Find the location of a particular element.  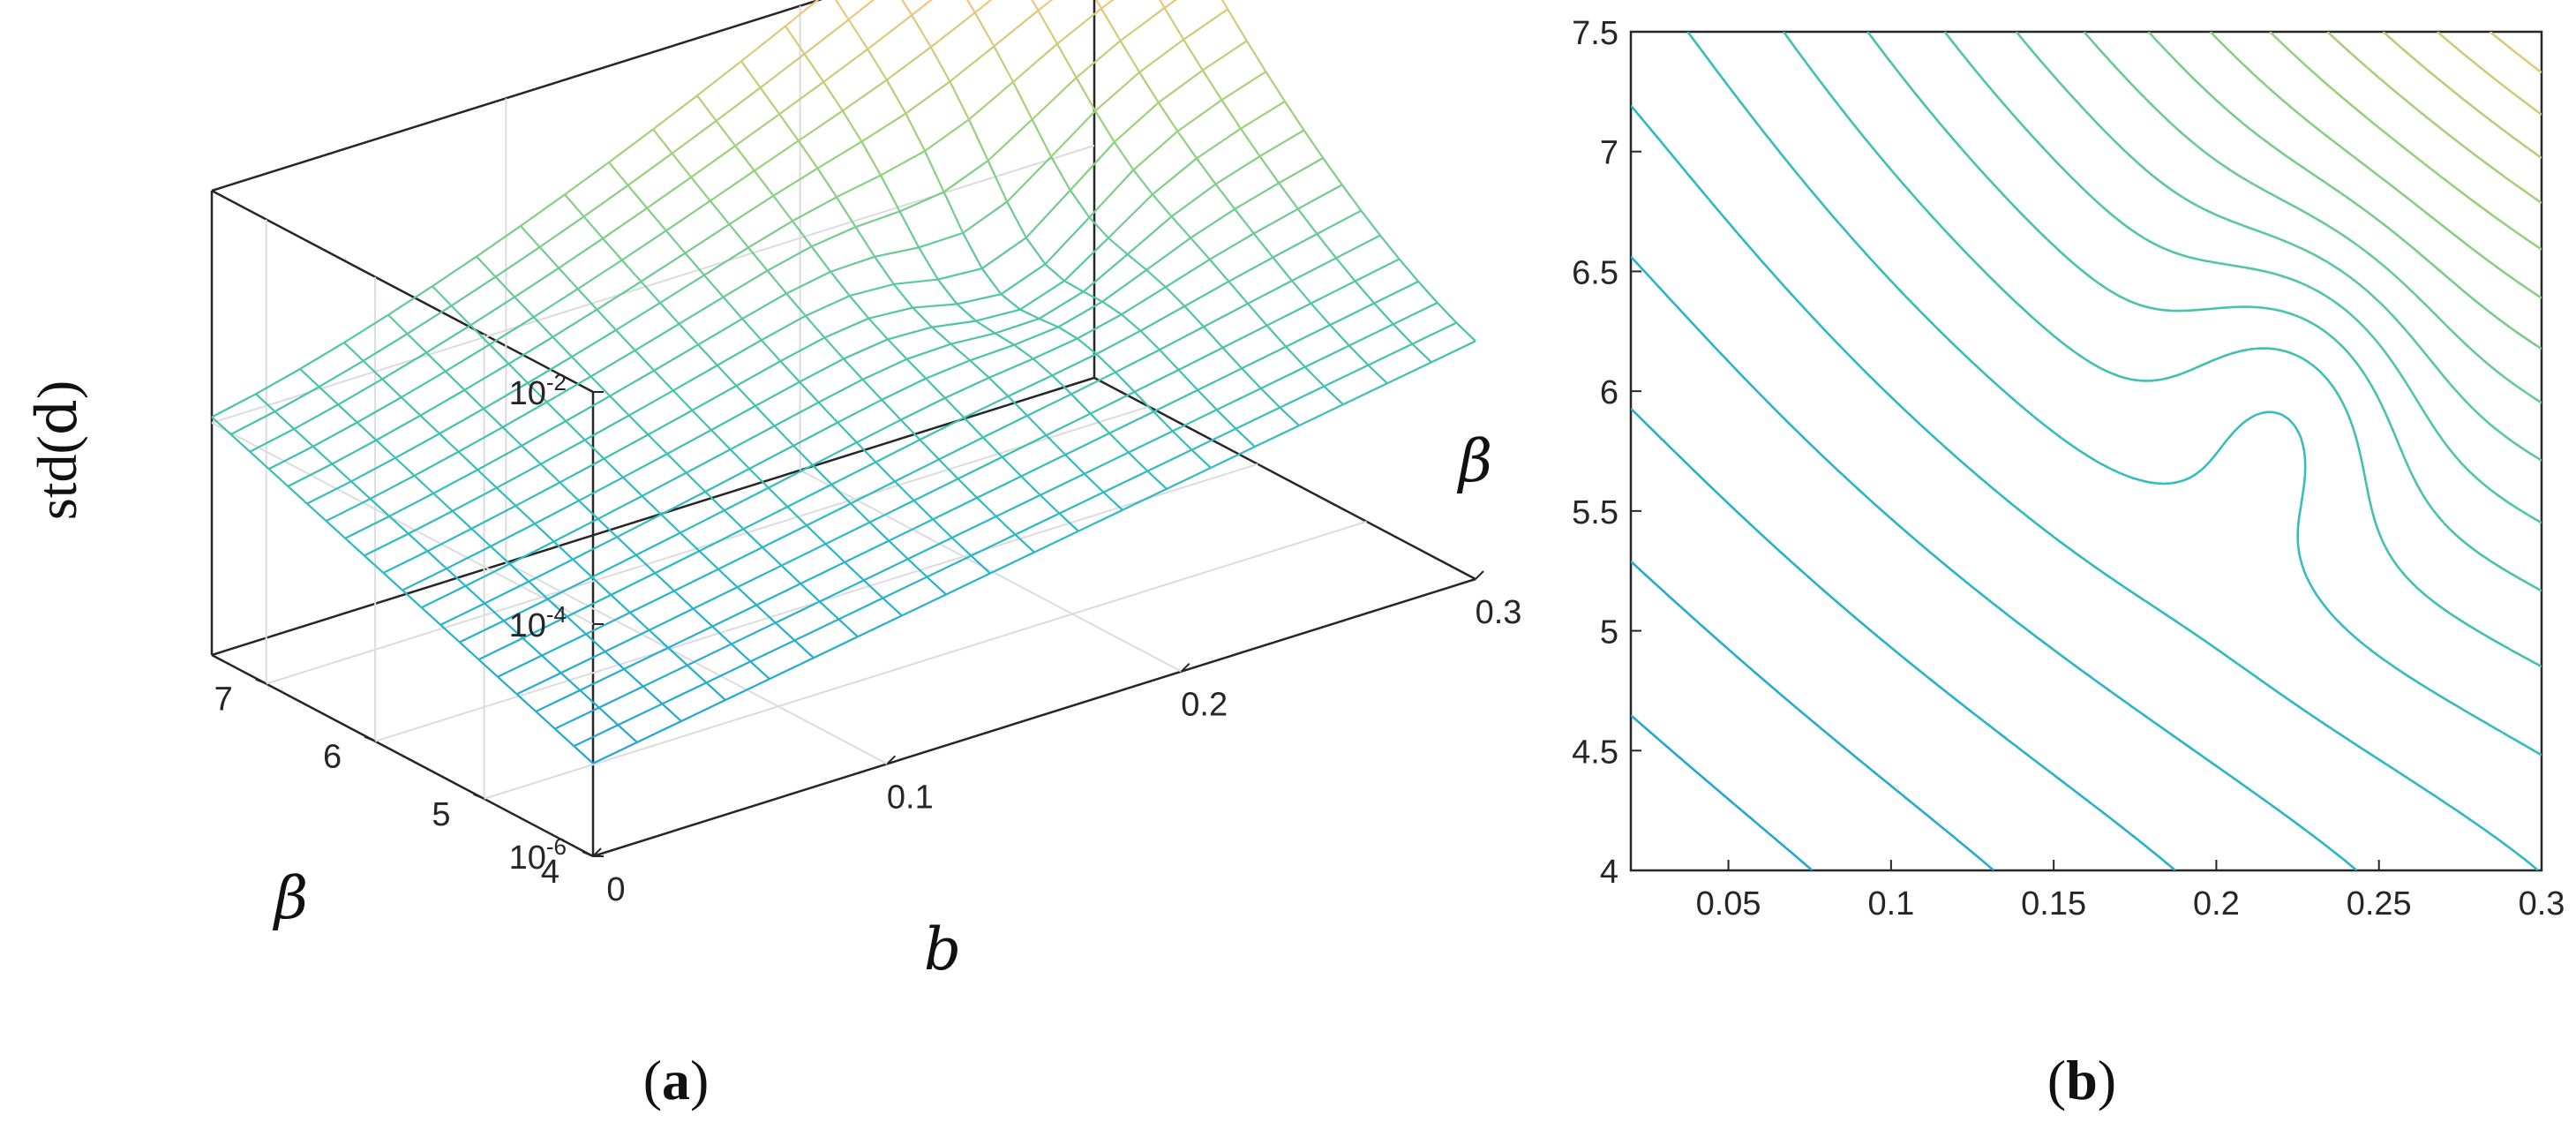

z-tick-label: 10-6 is located at coordinates (538, 855).